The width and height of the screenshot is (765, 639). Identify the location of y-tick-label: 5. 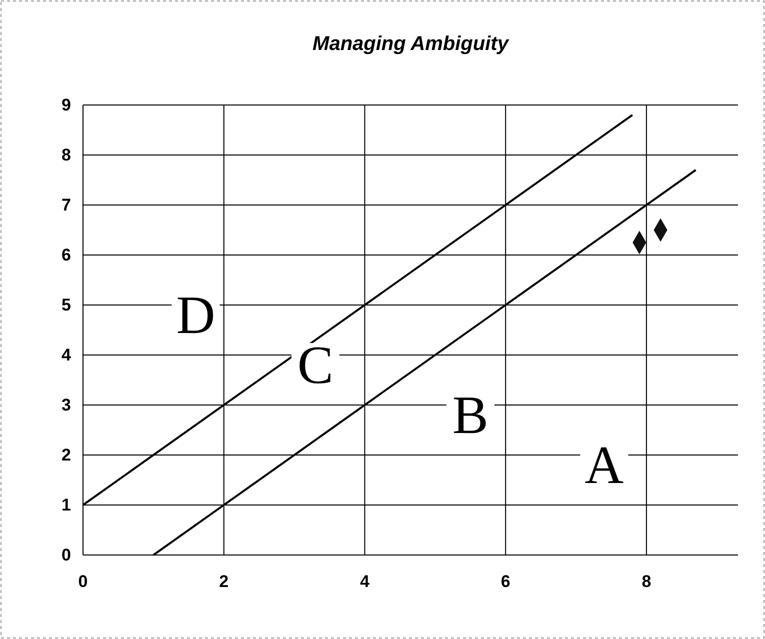
(66, 304).